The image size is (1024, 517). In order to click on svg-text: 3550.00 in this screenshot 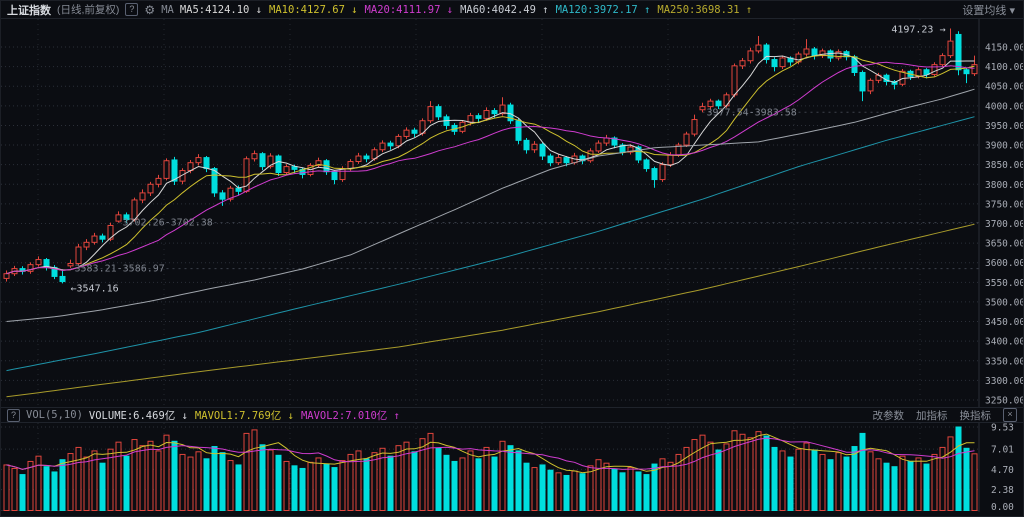, I will do `click(1004, 283)`.